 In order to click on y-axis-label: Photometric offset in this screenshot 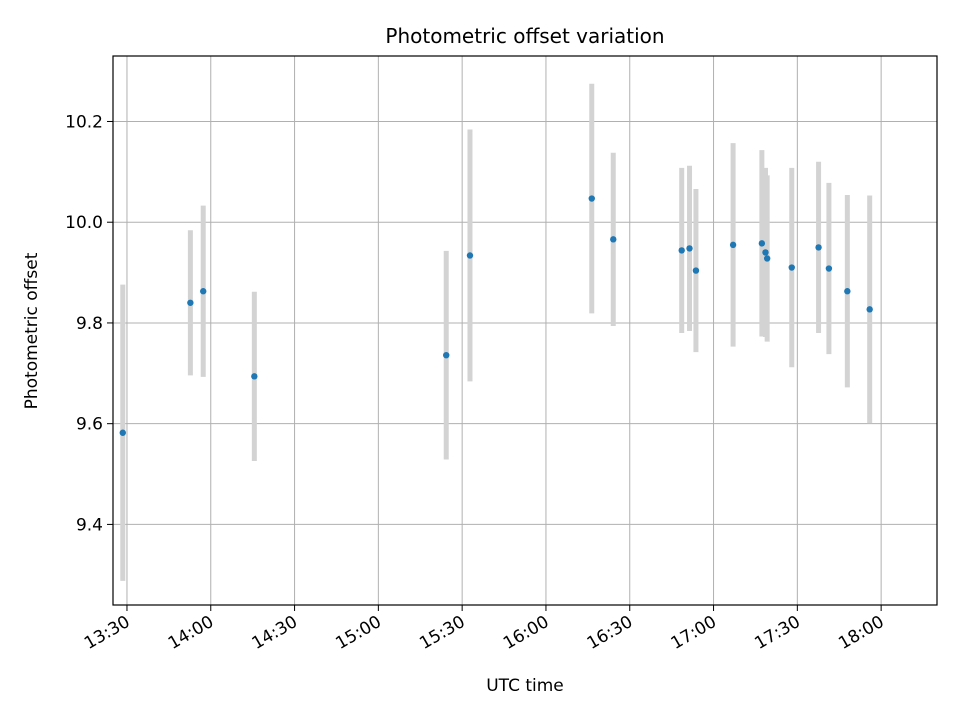, I will do `click(32, 330)`.